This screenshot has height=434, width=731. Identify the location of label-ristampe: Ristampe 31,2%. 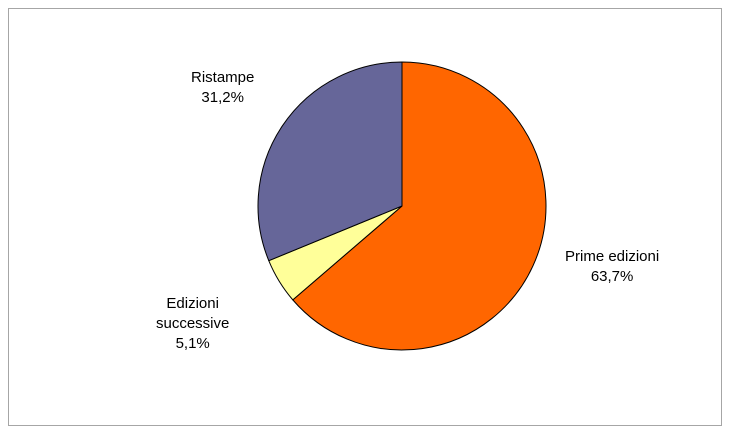
(222, 88).